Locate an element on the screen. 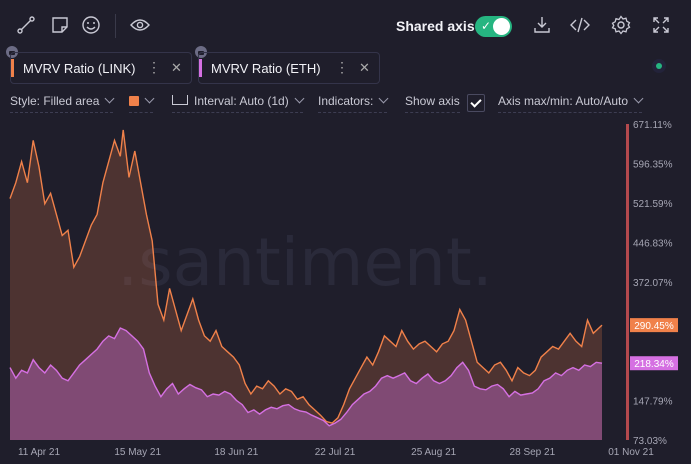 The width and height of the screenshot is (691, 464). y-tick-label: 596.35% is located at coordinates (653, 165).